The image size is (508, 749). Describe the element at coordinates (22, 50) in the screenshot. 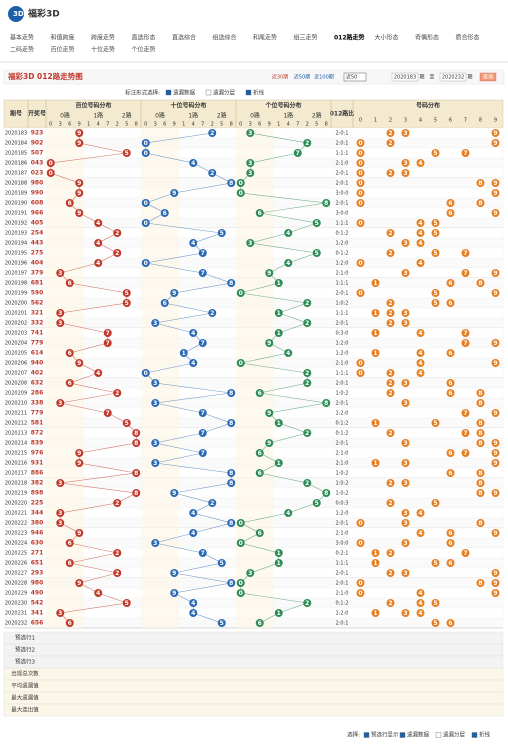

I see `nav-link: 二码走势` at that location.